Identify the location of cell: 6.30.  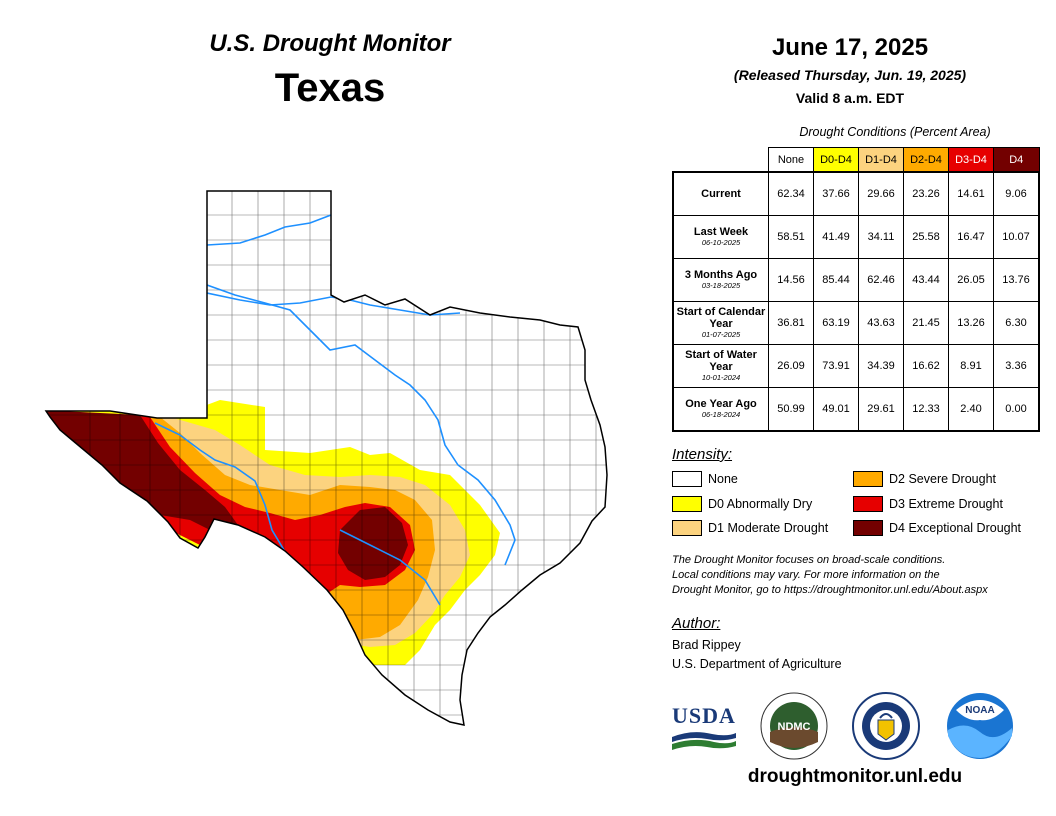
(1016, 323).